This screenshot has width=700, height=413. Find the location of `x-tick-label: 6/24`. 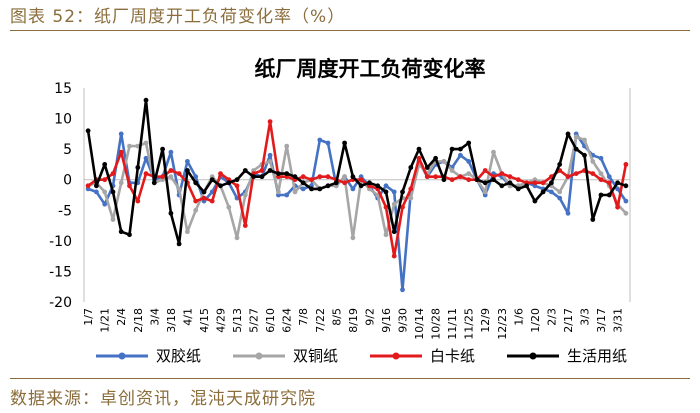

x-tick-label: 6/24 is located at coordinates (287, 320).